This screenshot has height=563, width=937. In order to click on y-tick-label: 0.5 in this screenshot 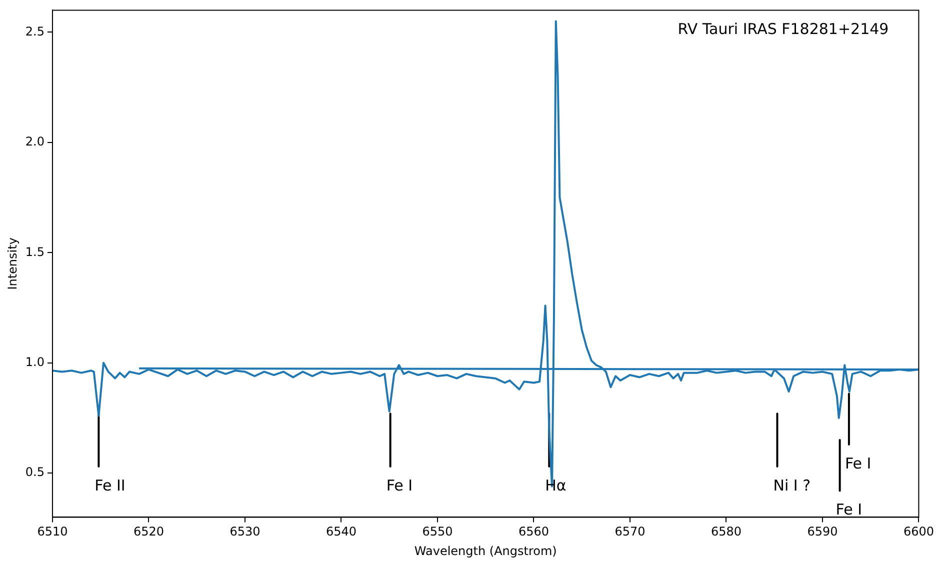, I will do `click(34, 472)`.